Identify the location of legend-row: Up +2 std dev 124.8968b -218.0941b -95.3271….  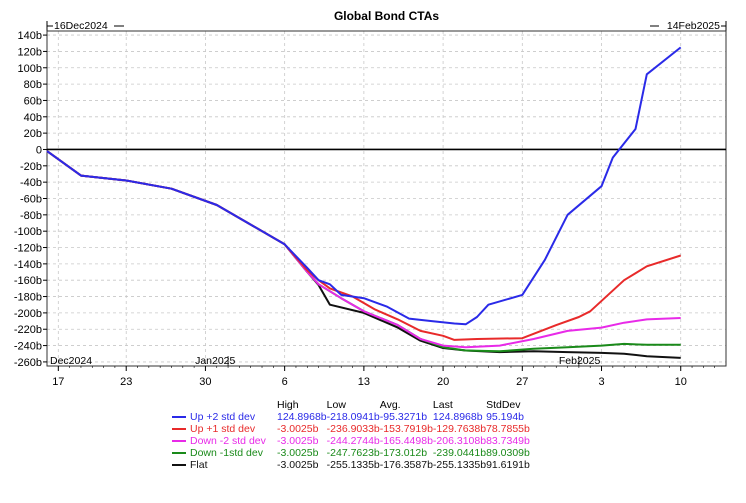
(351, 417).